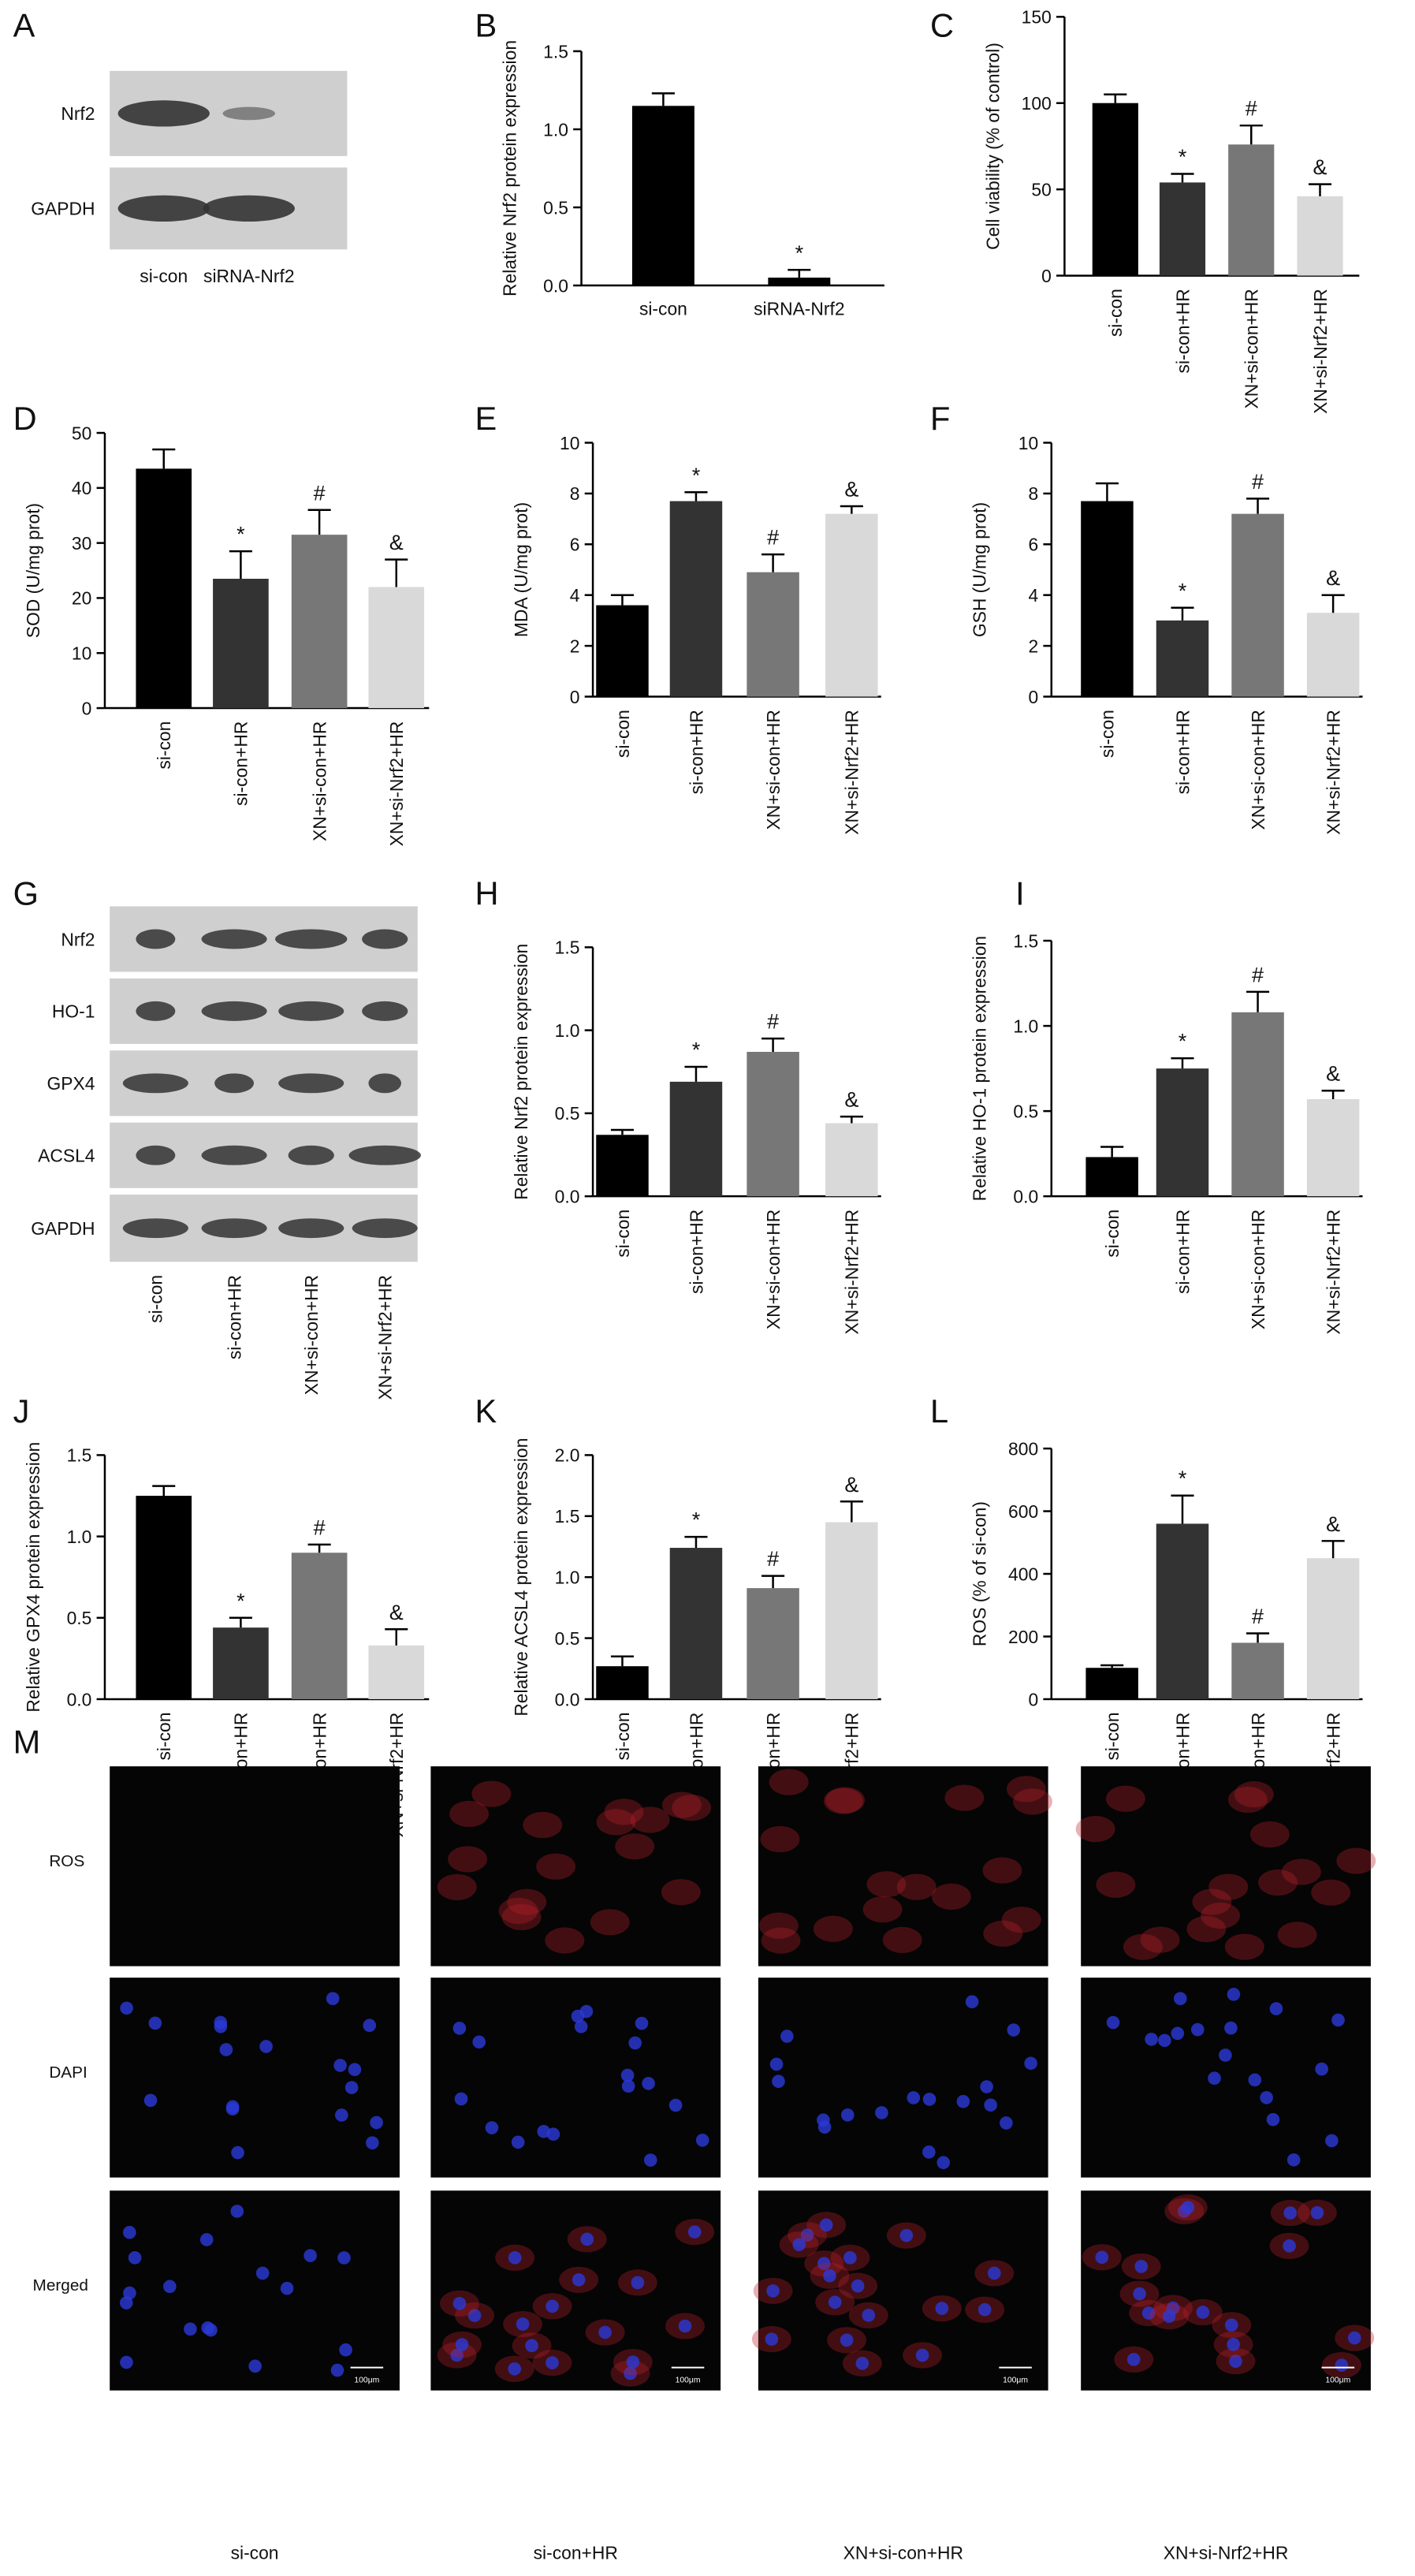 This screenshot has height=2576, width=1415. What do you see at coordinates (240, 534) in the screenshot?
I see `significance-marker: *` at bounding box center [240, 534].